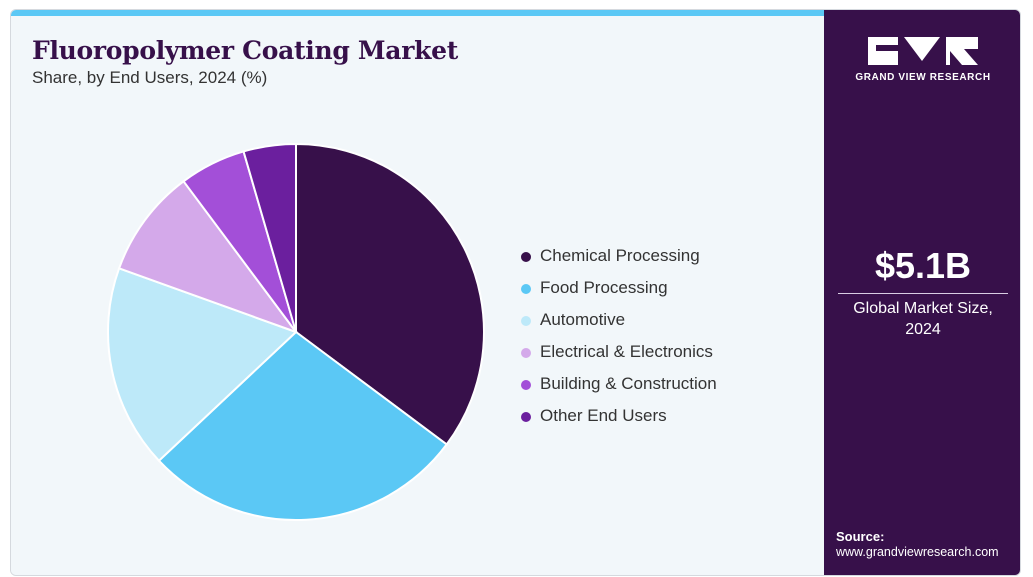  What do you see at coordinates (626, 351) in the screenshot?
I see `legend-label: Electrical & Electronics` at bounding box center [626, 351].